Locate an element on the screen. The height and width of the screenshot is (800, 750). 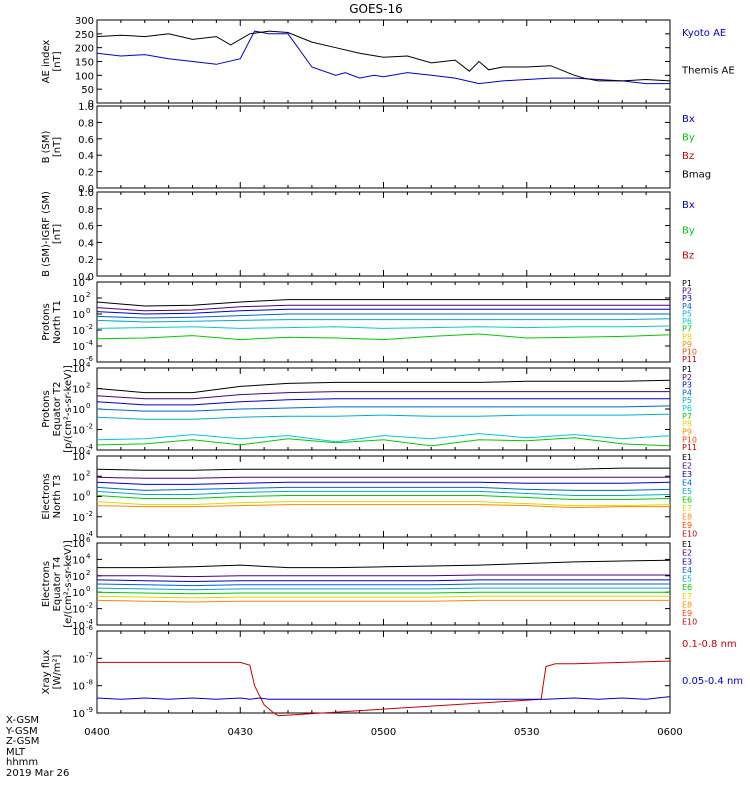
series-legend-label: E5 is located at coordinates (687, 579).